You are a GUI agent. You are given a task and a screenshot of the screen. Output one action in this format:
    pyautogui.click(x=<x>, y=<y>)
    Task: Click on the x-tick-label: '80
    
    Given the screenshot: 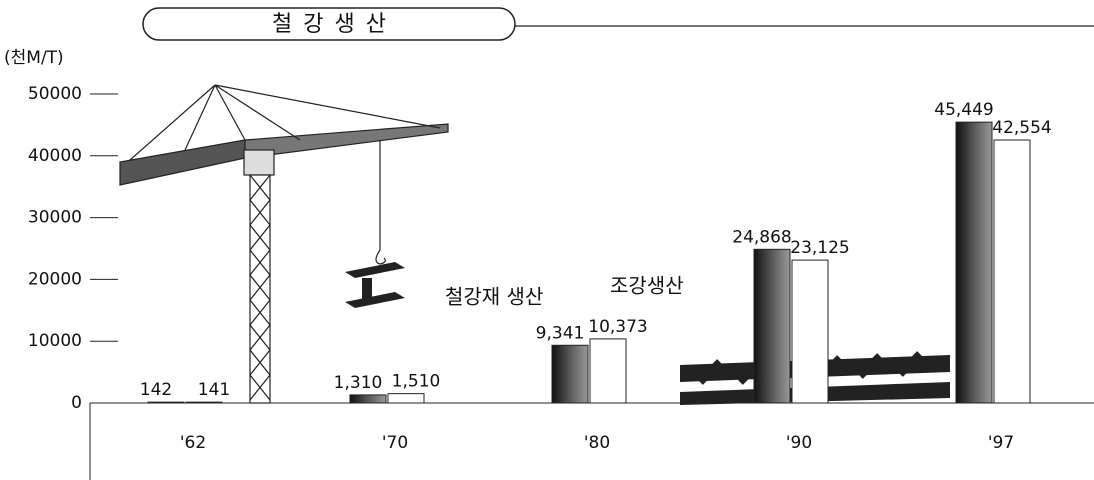 What is the action you would take?
    pyautogui.click(x=597, y=443)
    